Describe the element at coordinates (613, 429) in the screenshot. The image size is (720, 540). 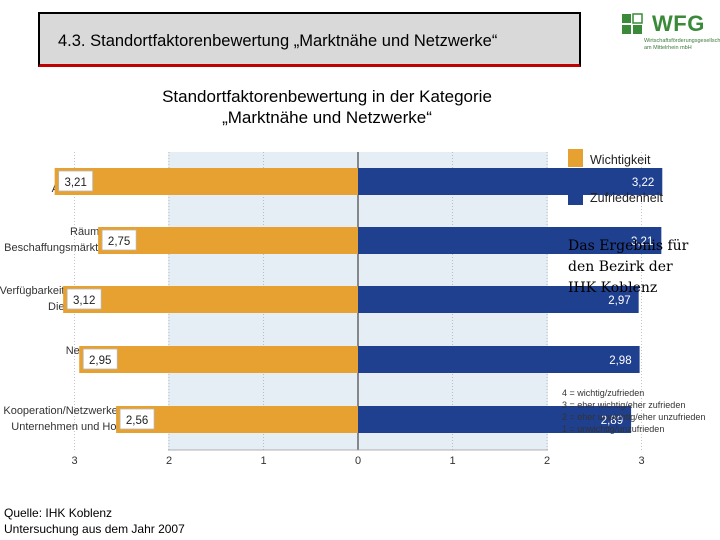
I see `scale-legend-item: 1 = unwichtig/unzufrieden` at that location.